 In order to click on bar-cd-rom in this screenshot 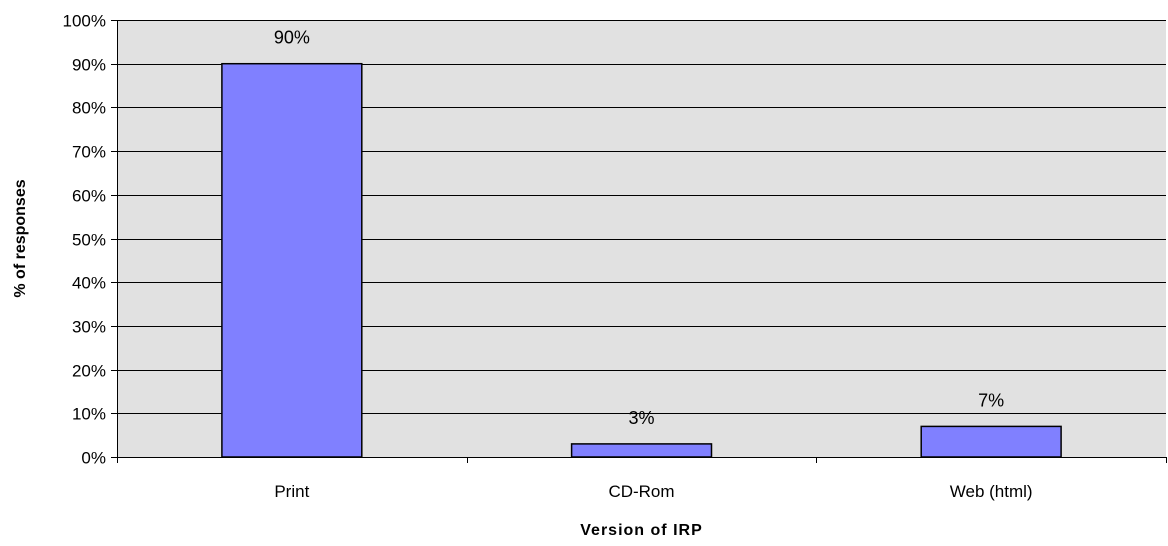, I will do `click(641, 450)`.